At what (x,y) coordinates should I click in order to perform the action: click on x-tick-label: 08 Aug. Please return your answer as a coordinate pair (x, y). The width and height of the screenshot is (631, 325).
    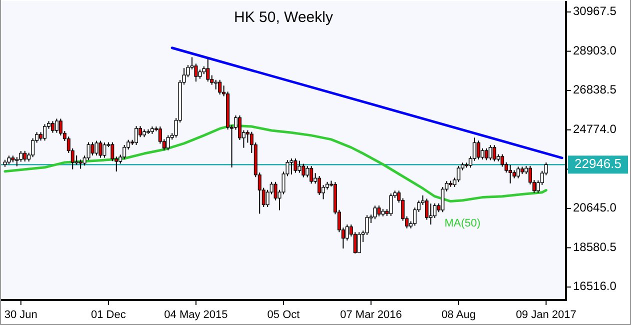
    Looking at the image, I should click on (458, 314).